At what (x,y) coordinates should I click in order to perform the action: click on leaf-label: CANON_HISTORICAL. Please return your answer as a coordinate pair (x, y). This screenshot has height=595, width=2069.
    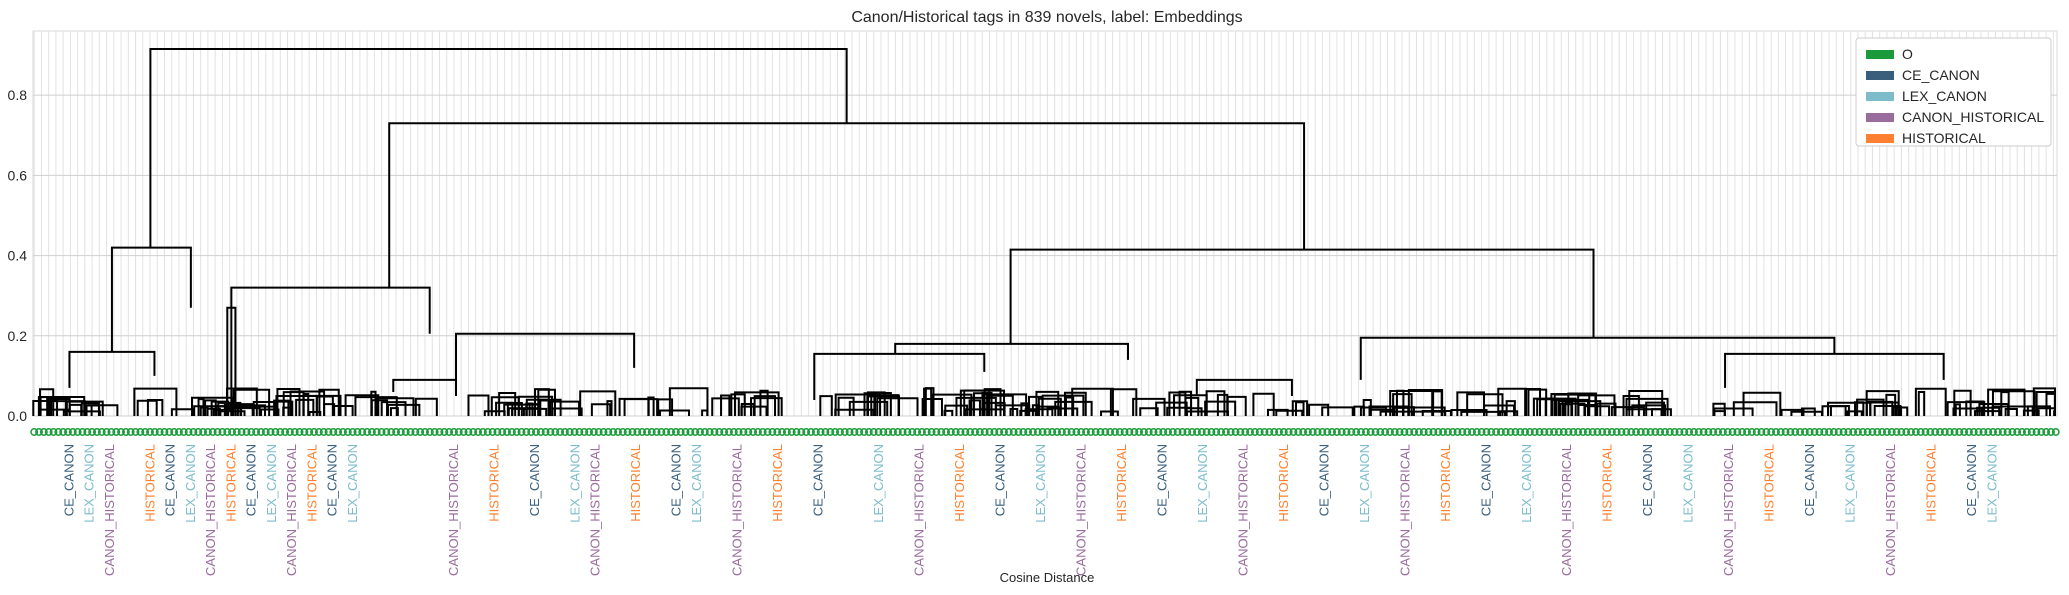
    Looking at the image, I should click on (1566, 510).